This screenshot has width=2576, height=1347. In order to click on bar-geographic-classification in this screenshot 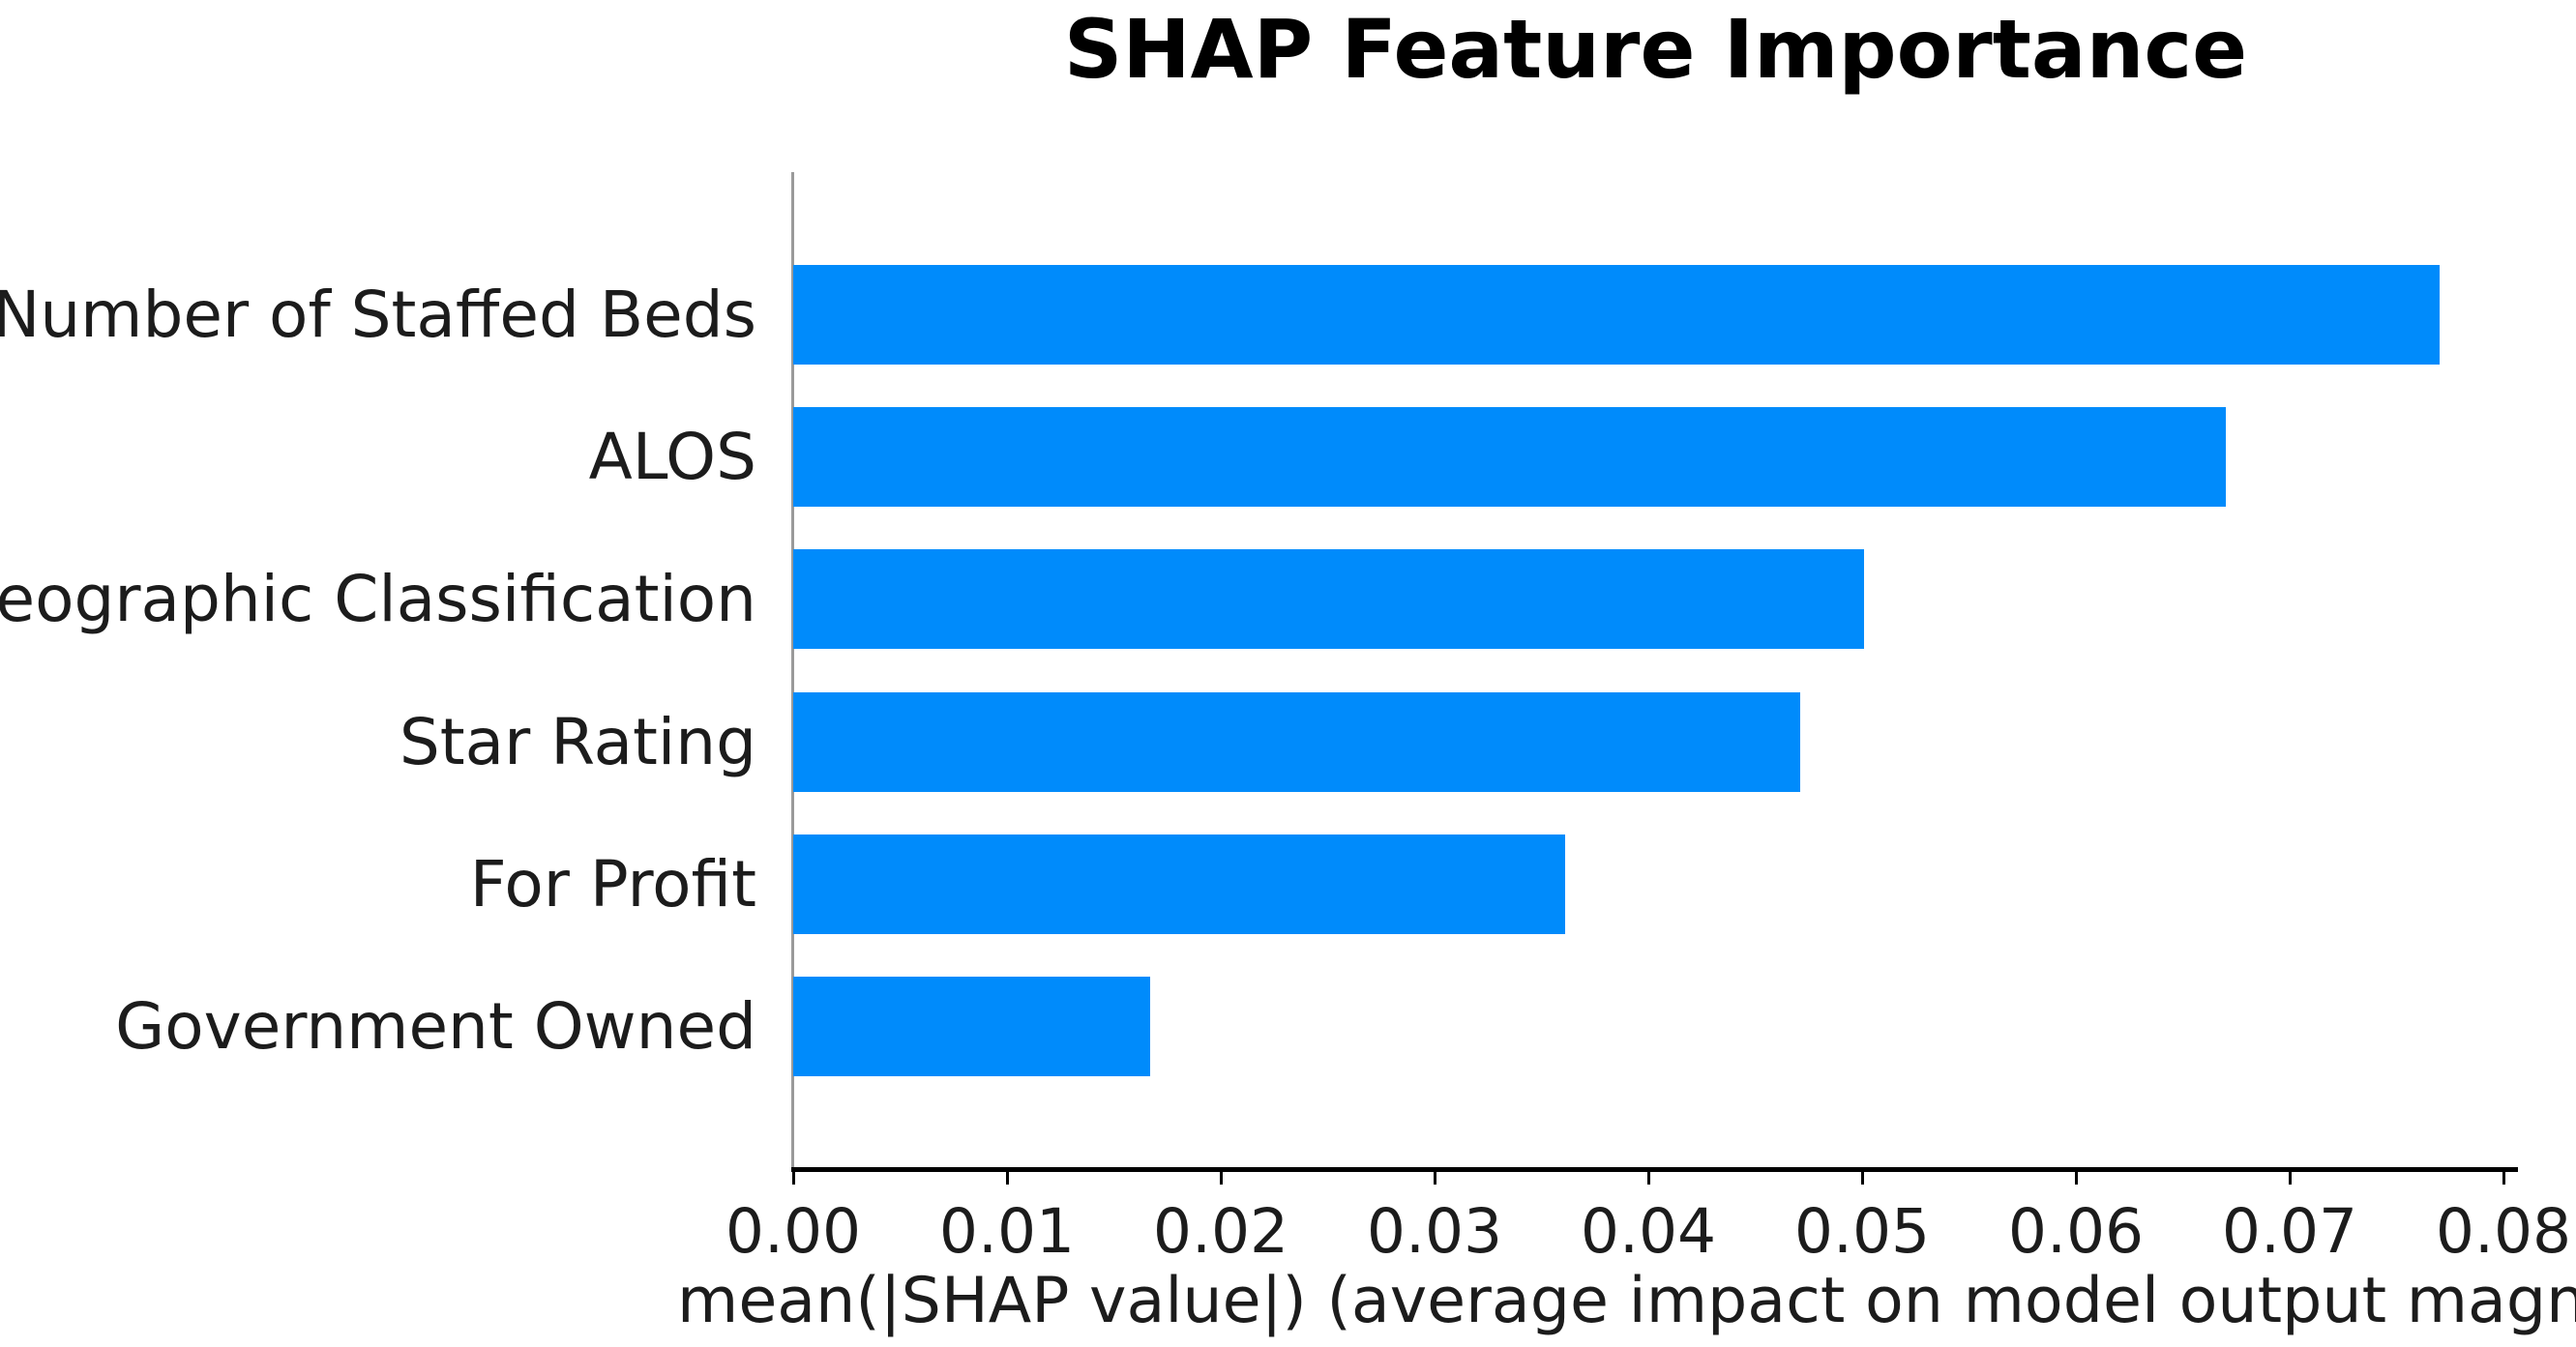, I will do `click(1329, 599)`.